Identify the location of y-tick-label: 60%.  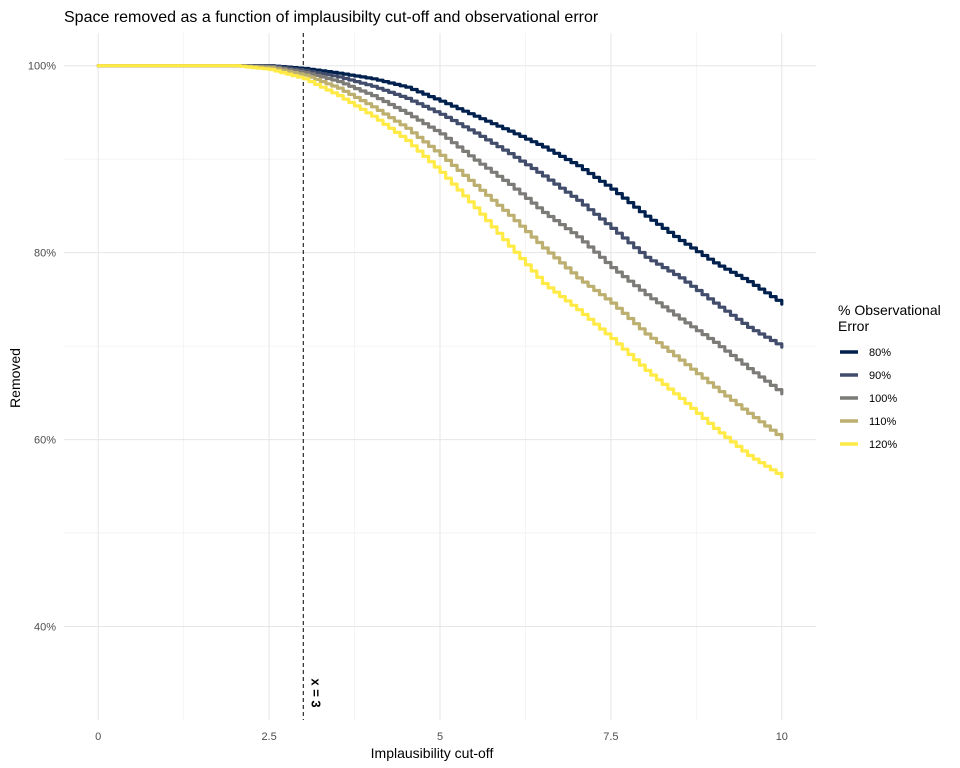
(45, 441).